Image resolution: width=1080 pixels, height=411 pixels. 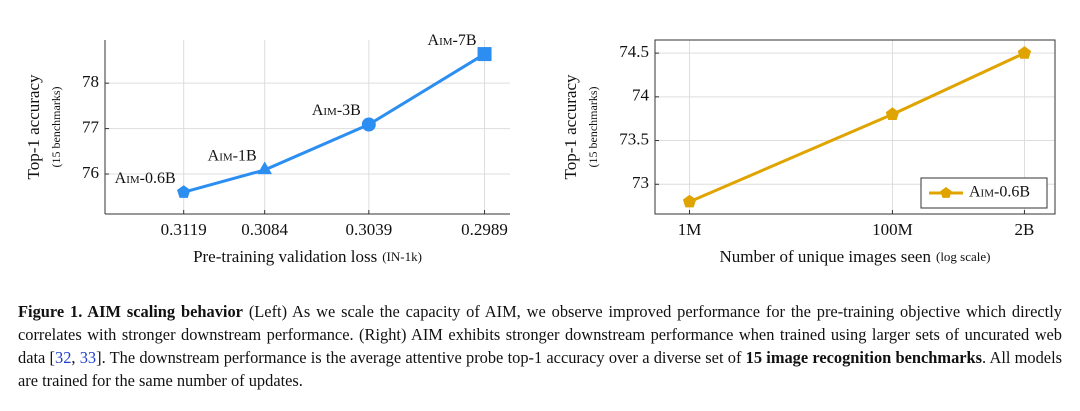 I want to click on x-axis-label-note: (IN-1k), so click(x=402, y=256).